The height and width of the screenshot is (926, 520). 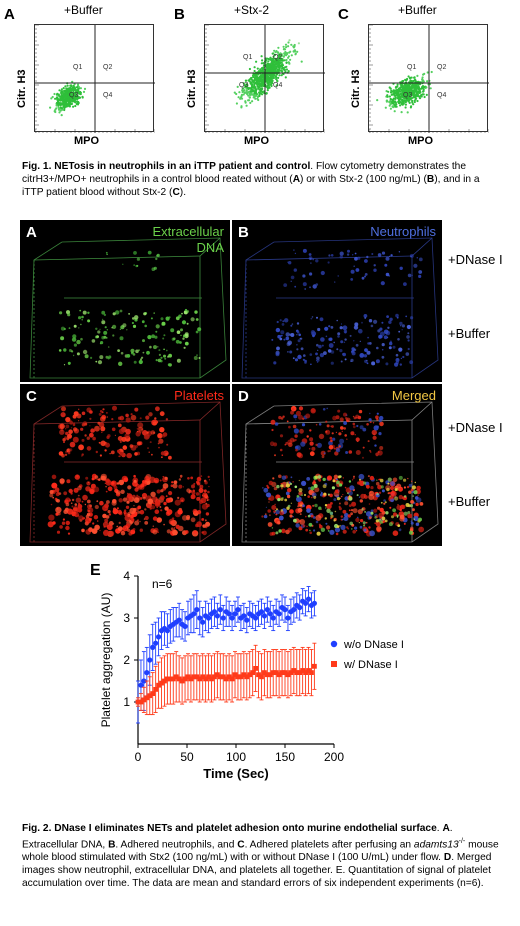 What do you see at coordinates (126, 576) in the screenshot?
I see `y-tick-label: 4` at bounding box center [126, 576].